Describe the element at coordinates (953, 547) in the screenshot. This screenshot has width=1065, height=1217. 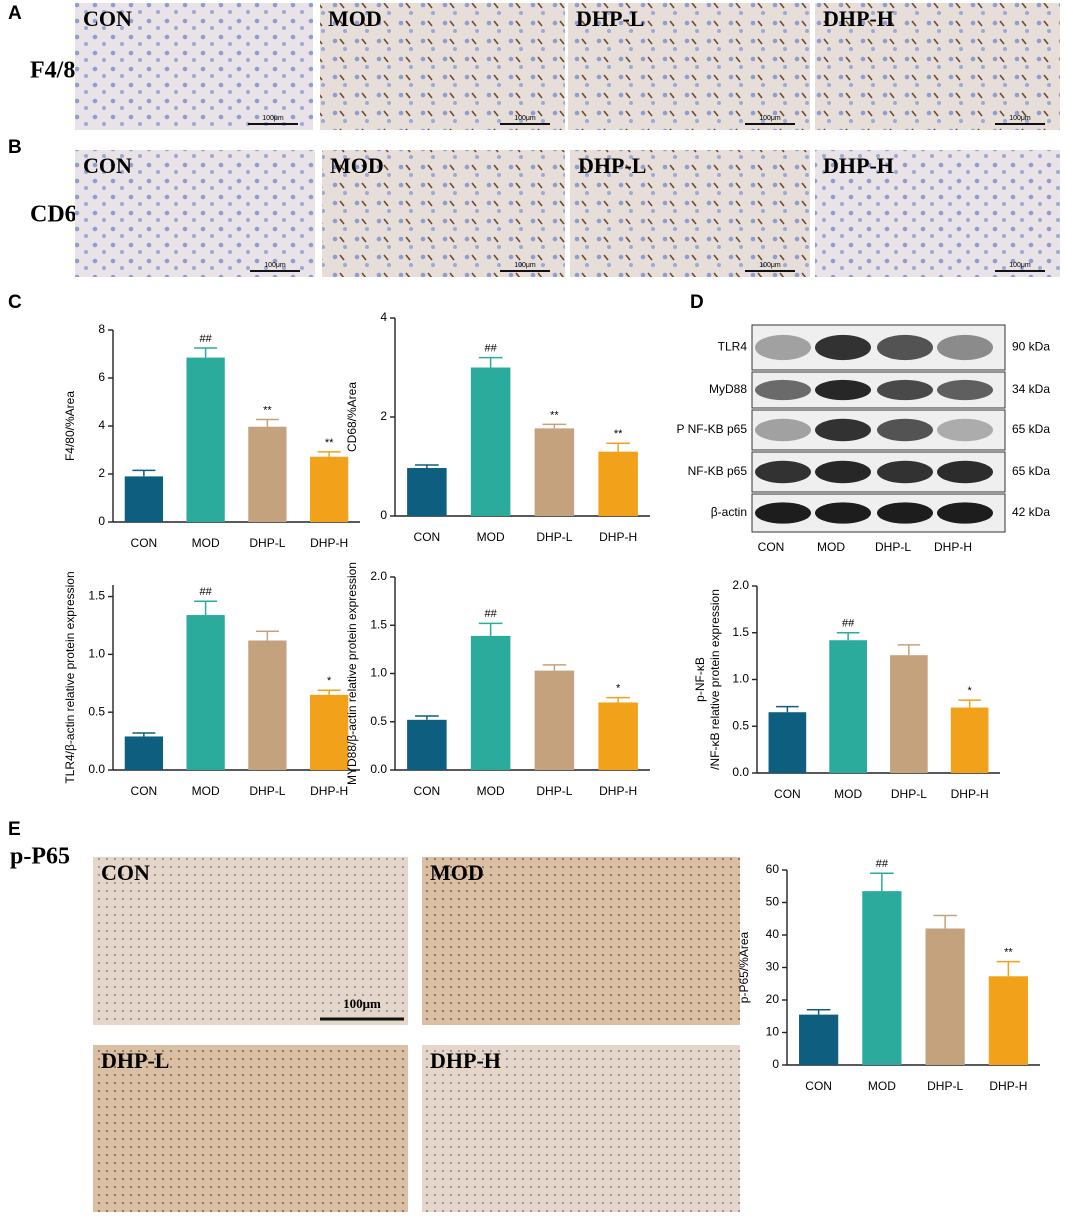
I see `lane-label: DHP-H` at that location.